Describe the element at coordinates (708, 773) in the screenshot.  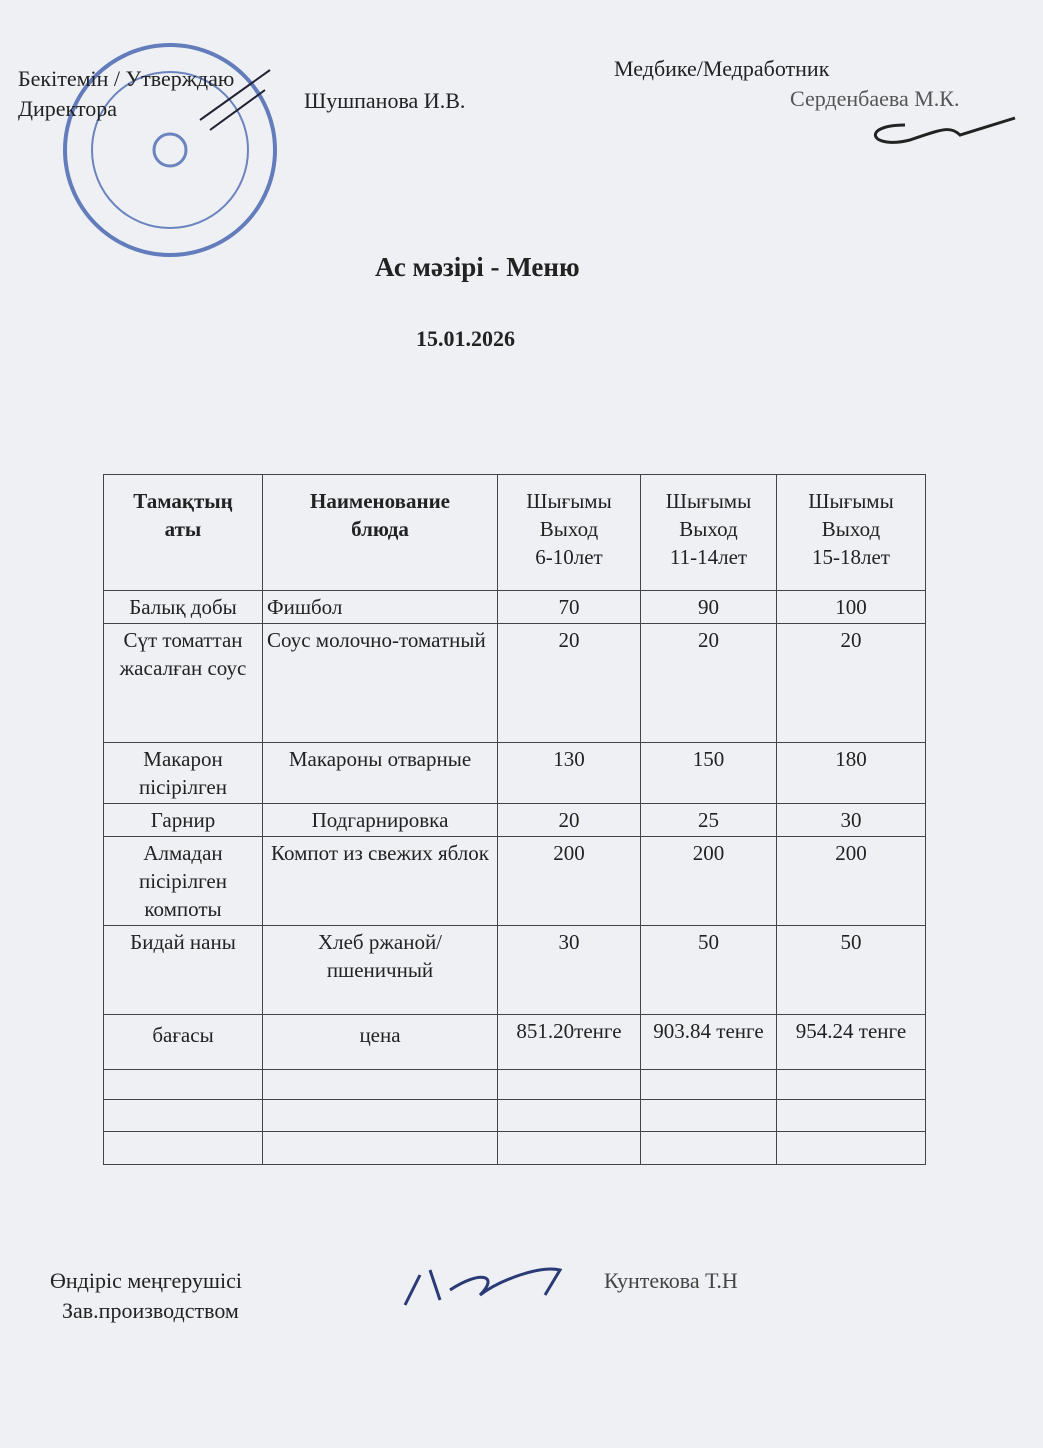
I see `cell: 150` at that location.